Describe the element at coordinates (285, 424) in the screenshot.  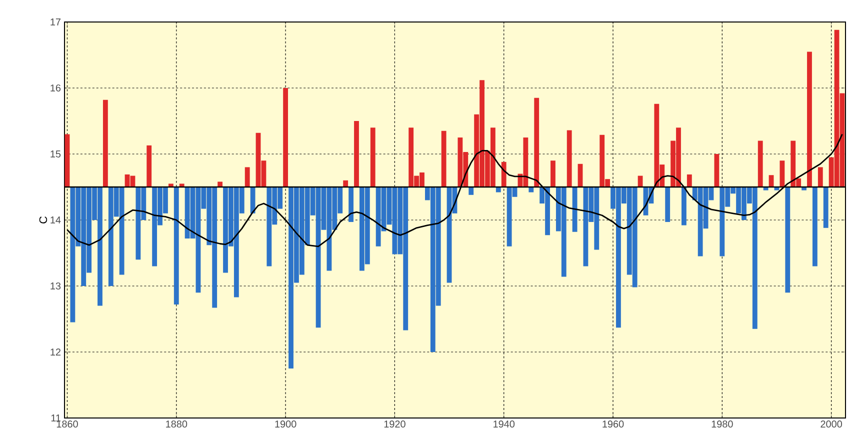
I see `x-tick-label: 1900` at that location.